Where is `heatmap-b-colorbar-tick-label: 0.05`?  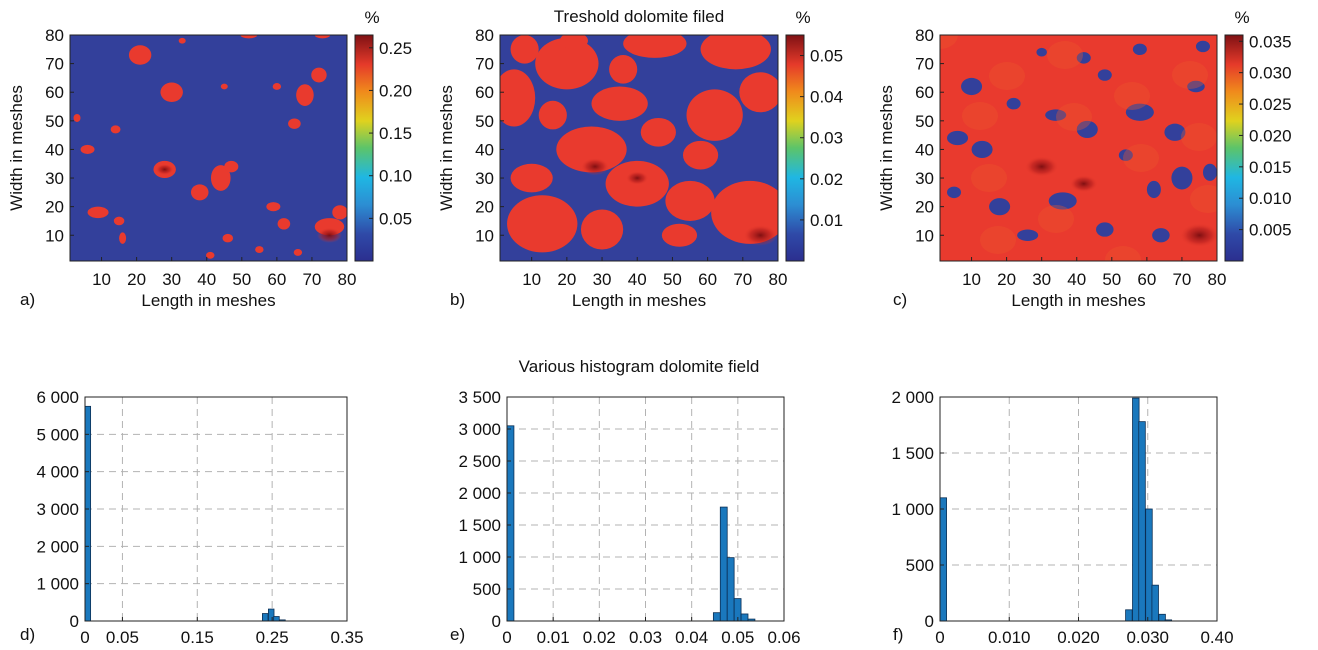
heatmap-b-colorbar-tick-label: 0.05 is located at coordinates (826, 56).